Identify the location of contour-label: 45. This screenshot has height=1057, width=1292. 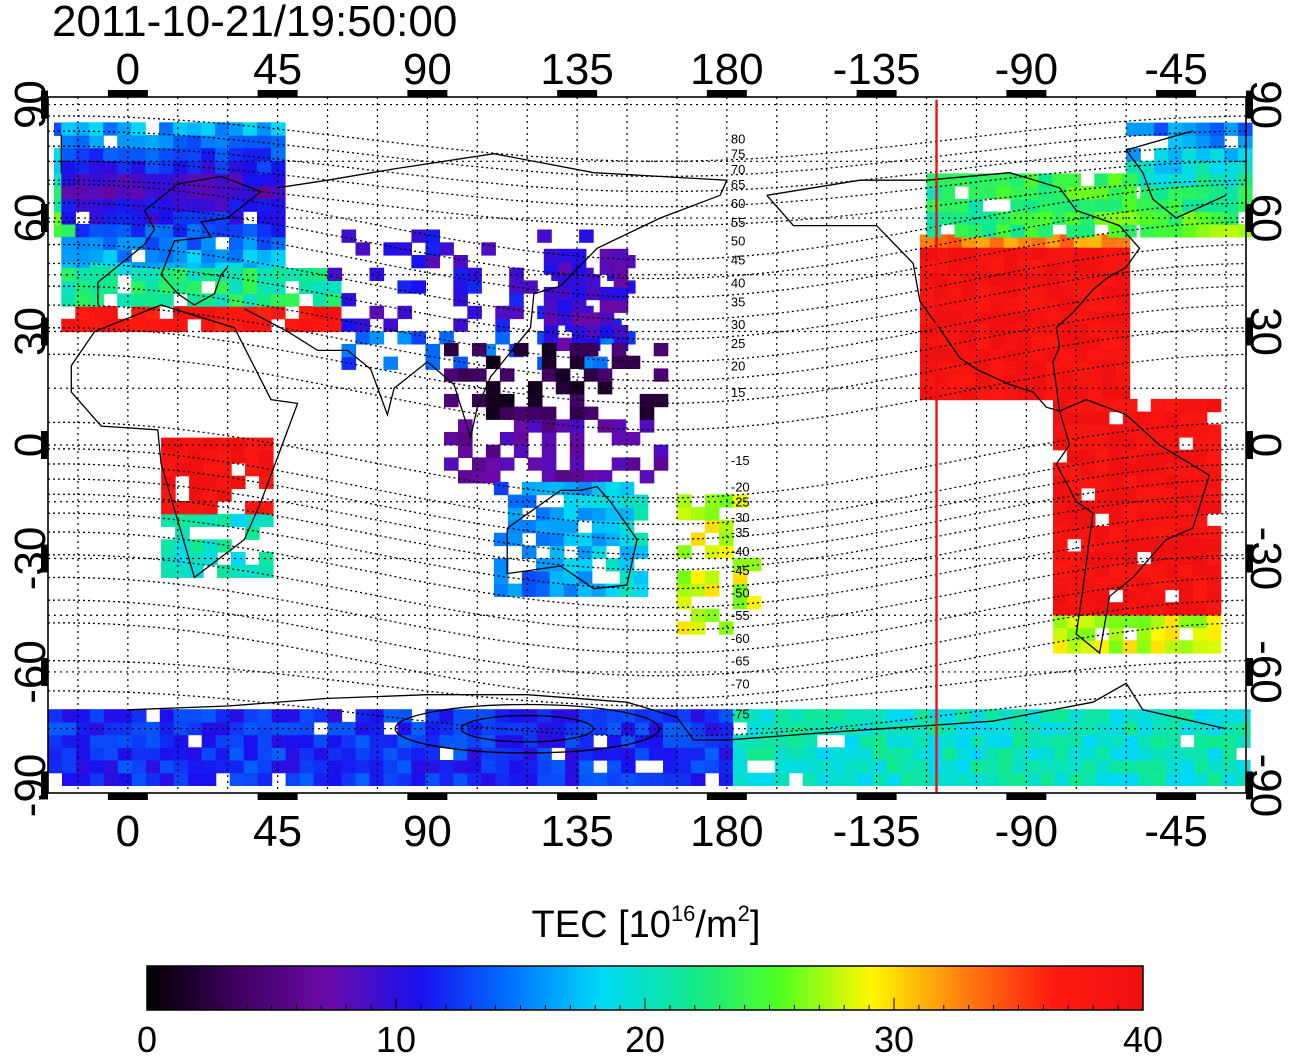
(738, 260).